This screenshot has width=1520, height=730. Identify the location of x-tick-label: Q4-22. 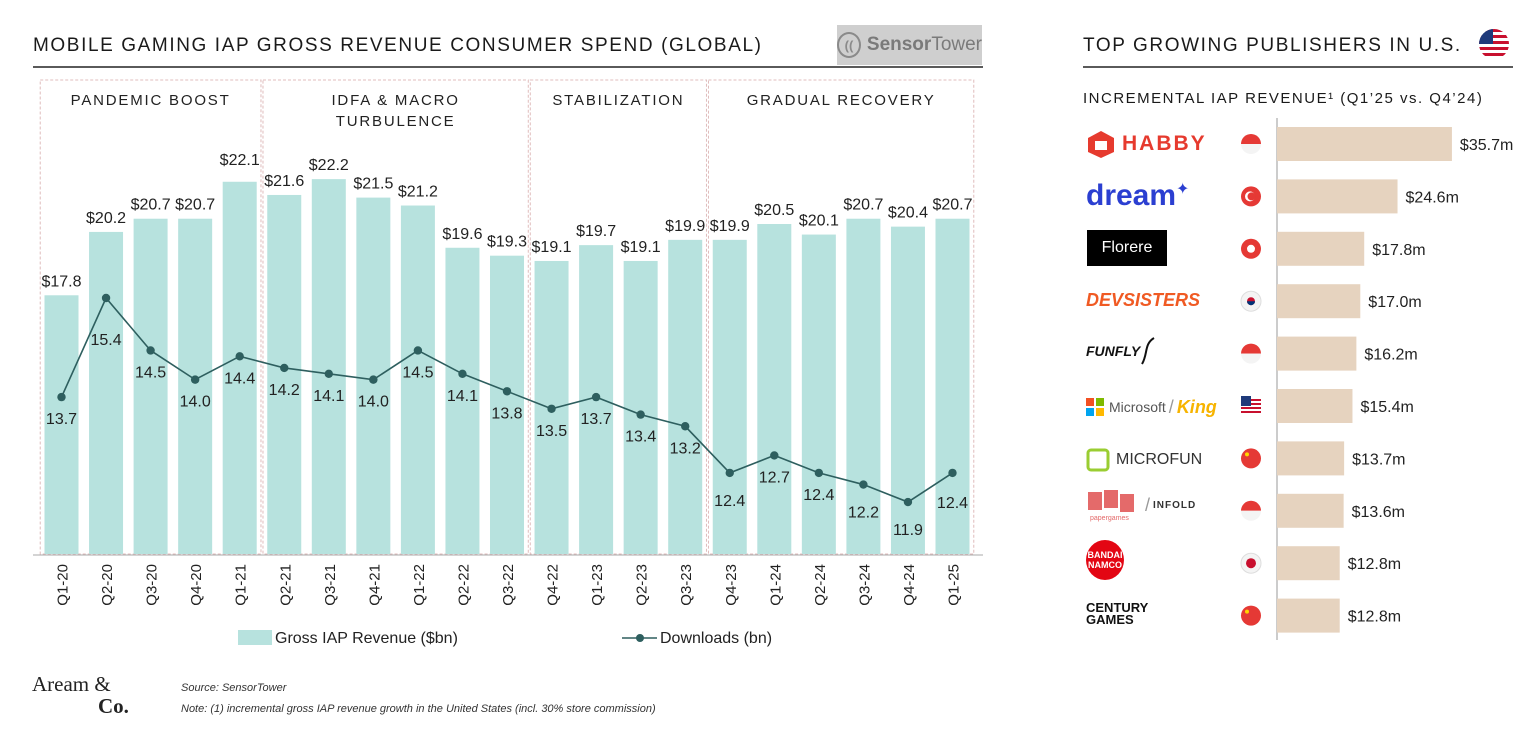
(553, 585).